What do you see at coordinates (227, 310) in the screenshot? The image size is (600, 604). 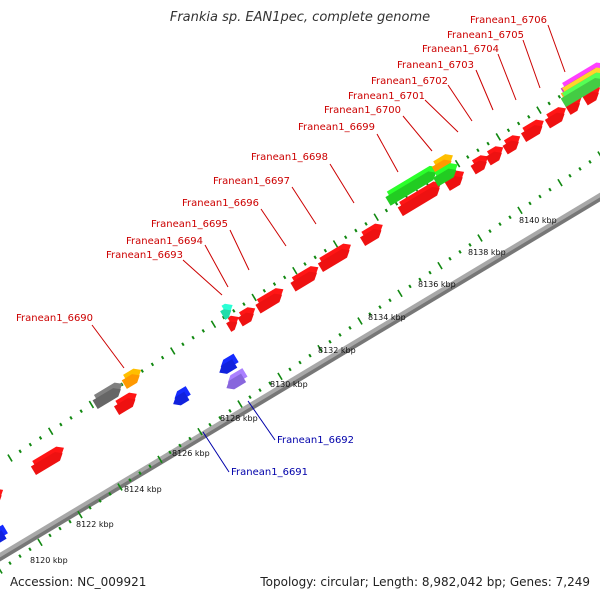 I see `teal-gene` at bounding box center [227, 310].